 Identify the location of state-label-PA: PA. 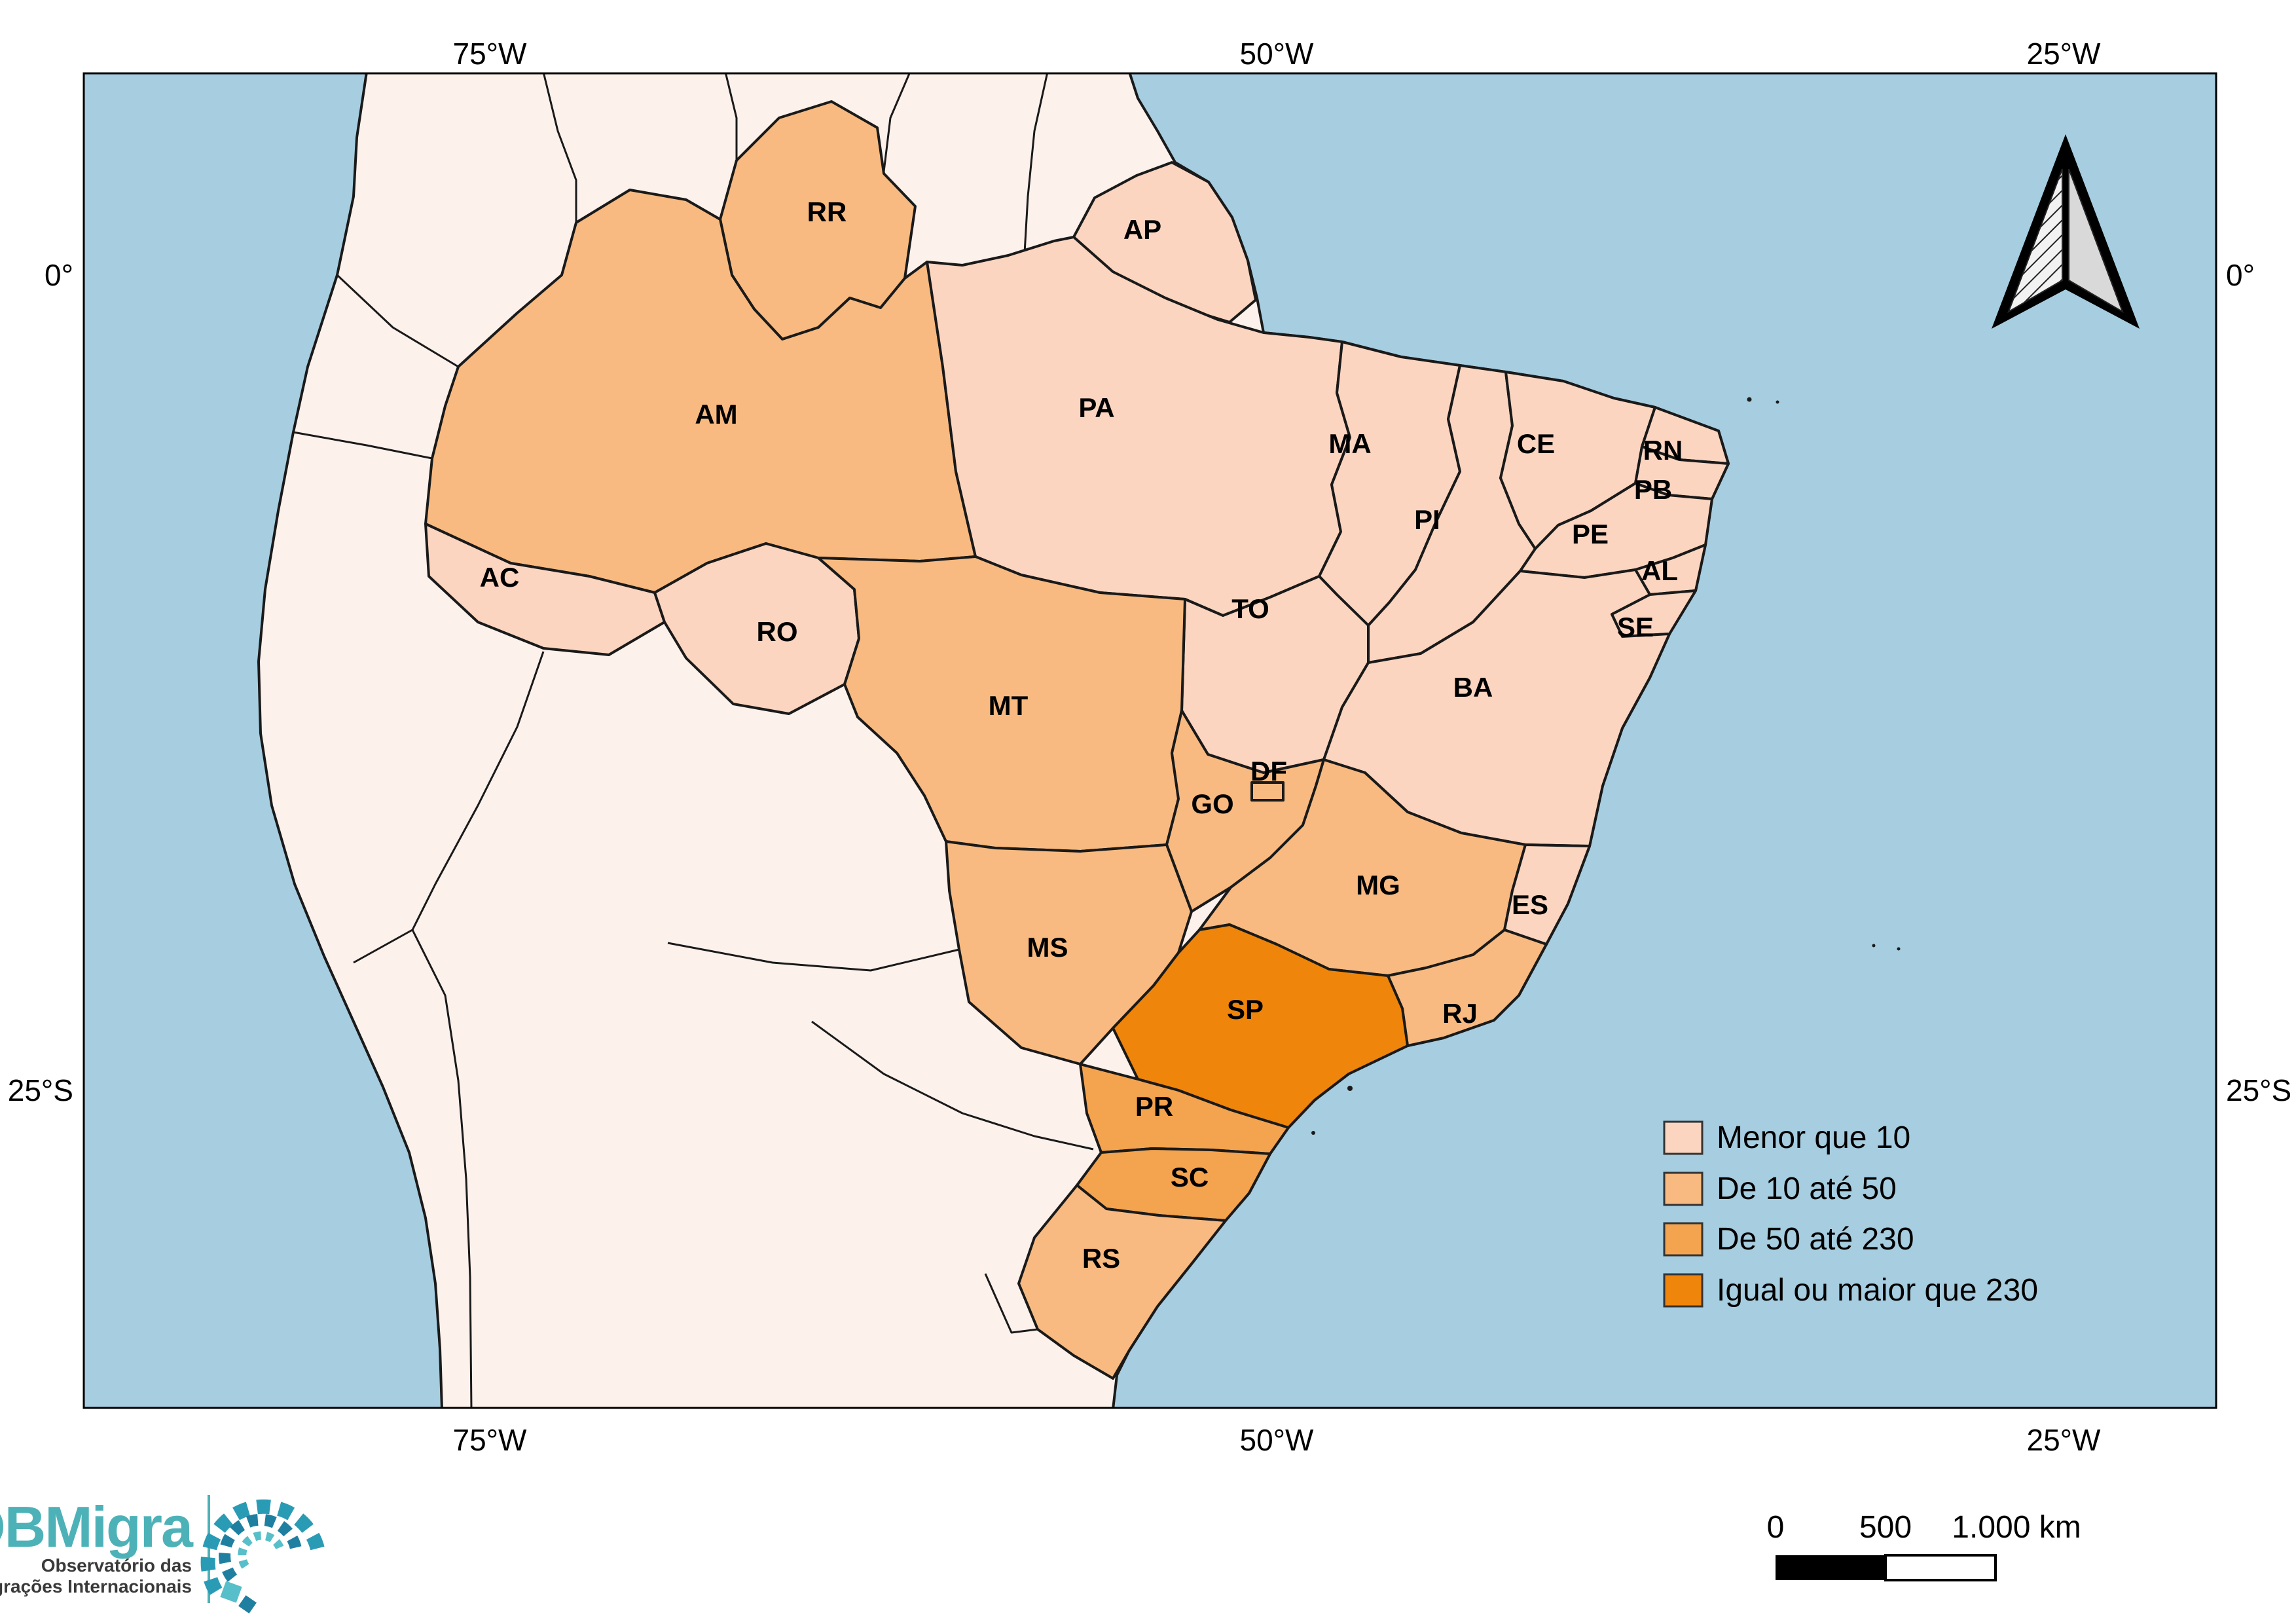
(1096, 407).